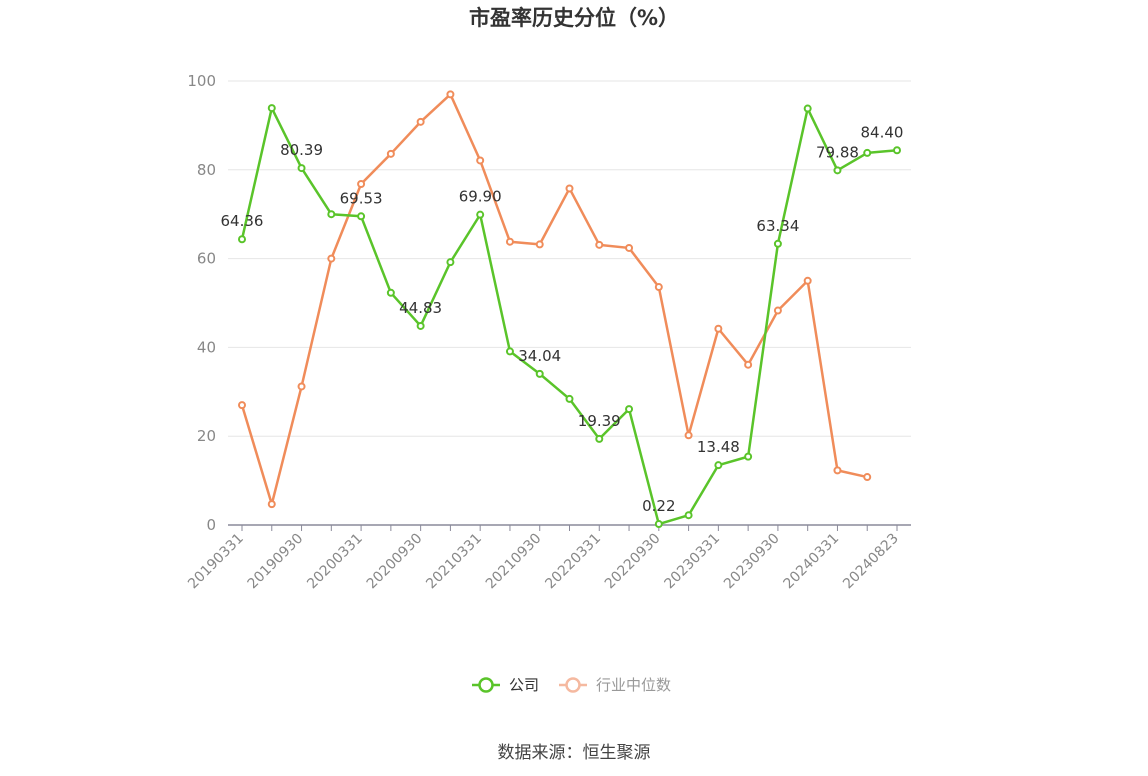 The height and width of the screenshot is (776, 1148). What do you see at coordinates (276, 562) in the screenshot?
I see `x-tick-label: 20190930` at bounding box center [276, 562].